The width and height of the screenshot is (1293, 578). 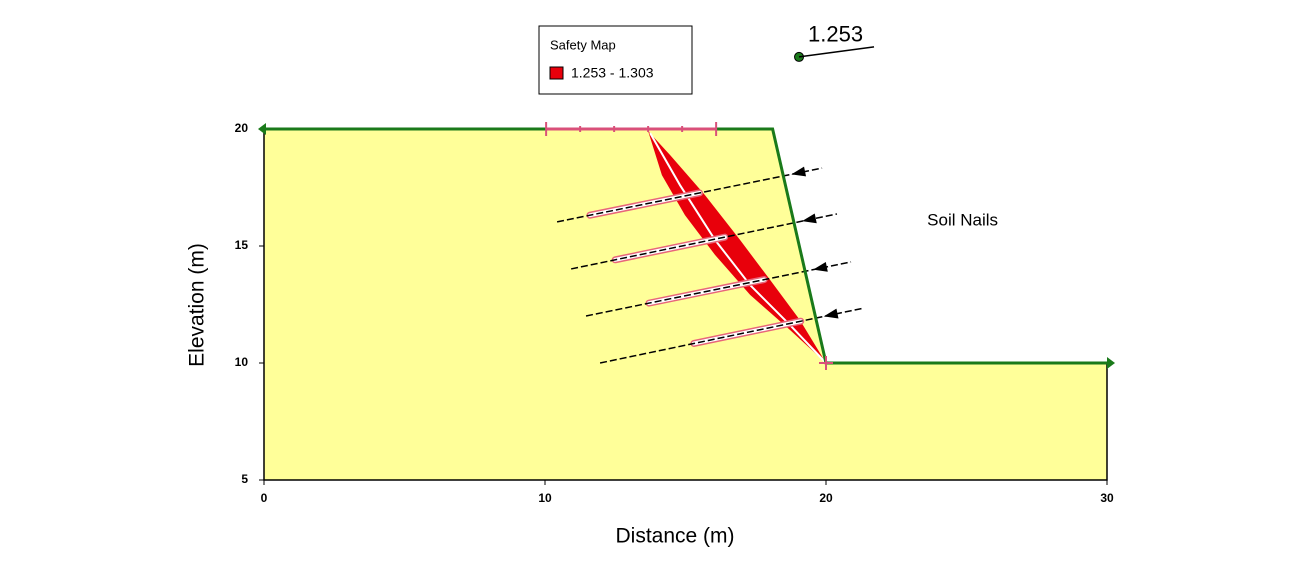 I want to click on x-tick-label: 0, so click(x=264, y=498).